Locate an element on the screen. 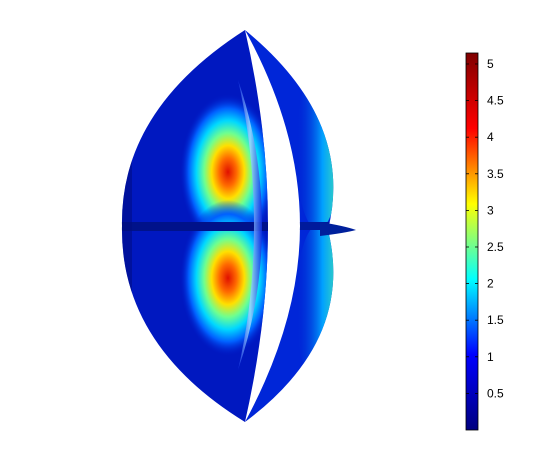  colorbar-tick-label: 4 is located at coordinates (490, 137).